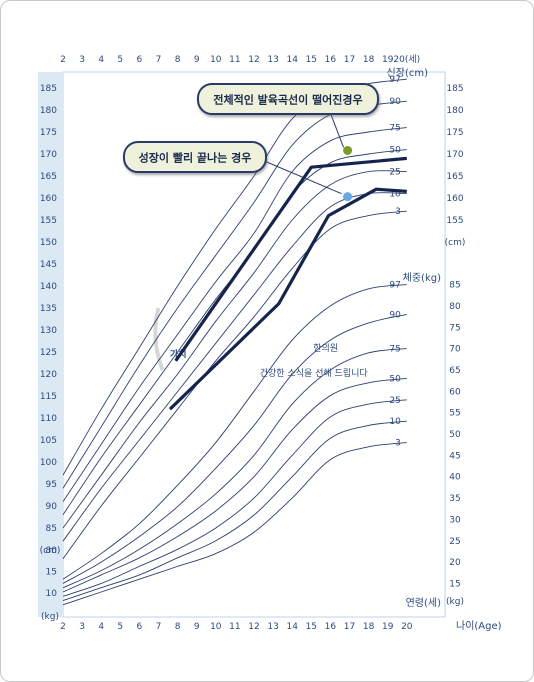 The width and height of the screenshot is (534, 682). What do you see at coordinates (455, 563) in the screenshot?
I see `right-weight-tick: 20` at bounding box center [455, 563].